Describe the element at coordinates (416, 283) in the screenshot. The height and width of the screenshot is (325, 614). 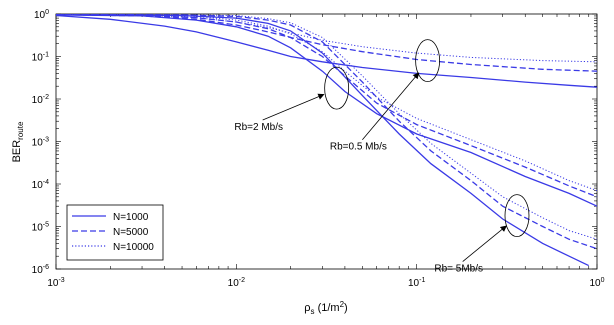
I see `x-tick-label: 10⁻¹` at that location.